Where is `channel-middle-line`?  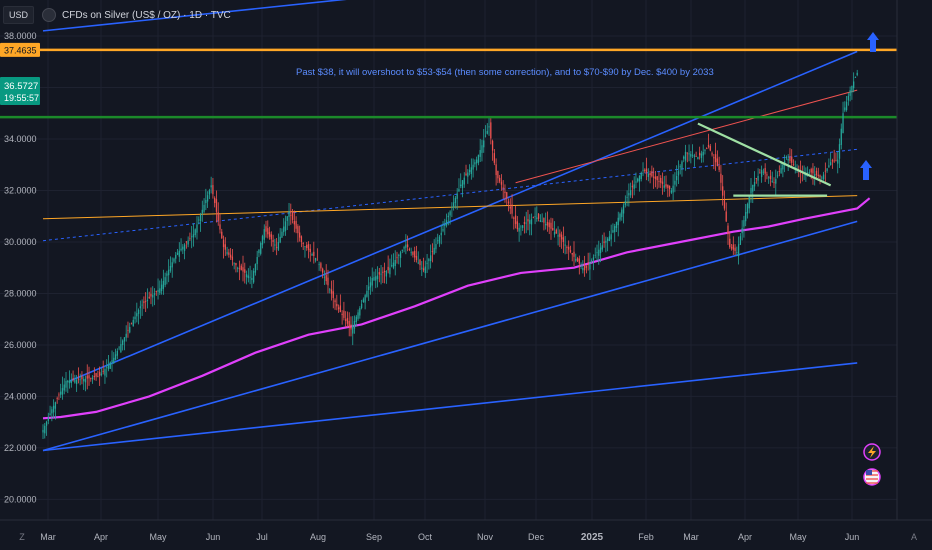
channel-middle-line is located at coordinates (450, 195).